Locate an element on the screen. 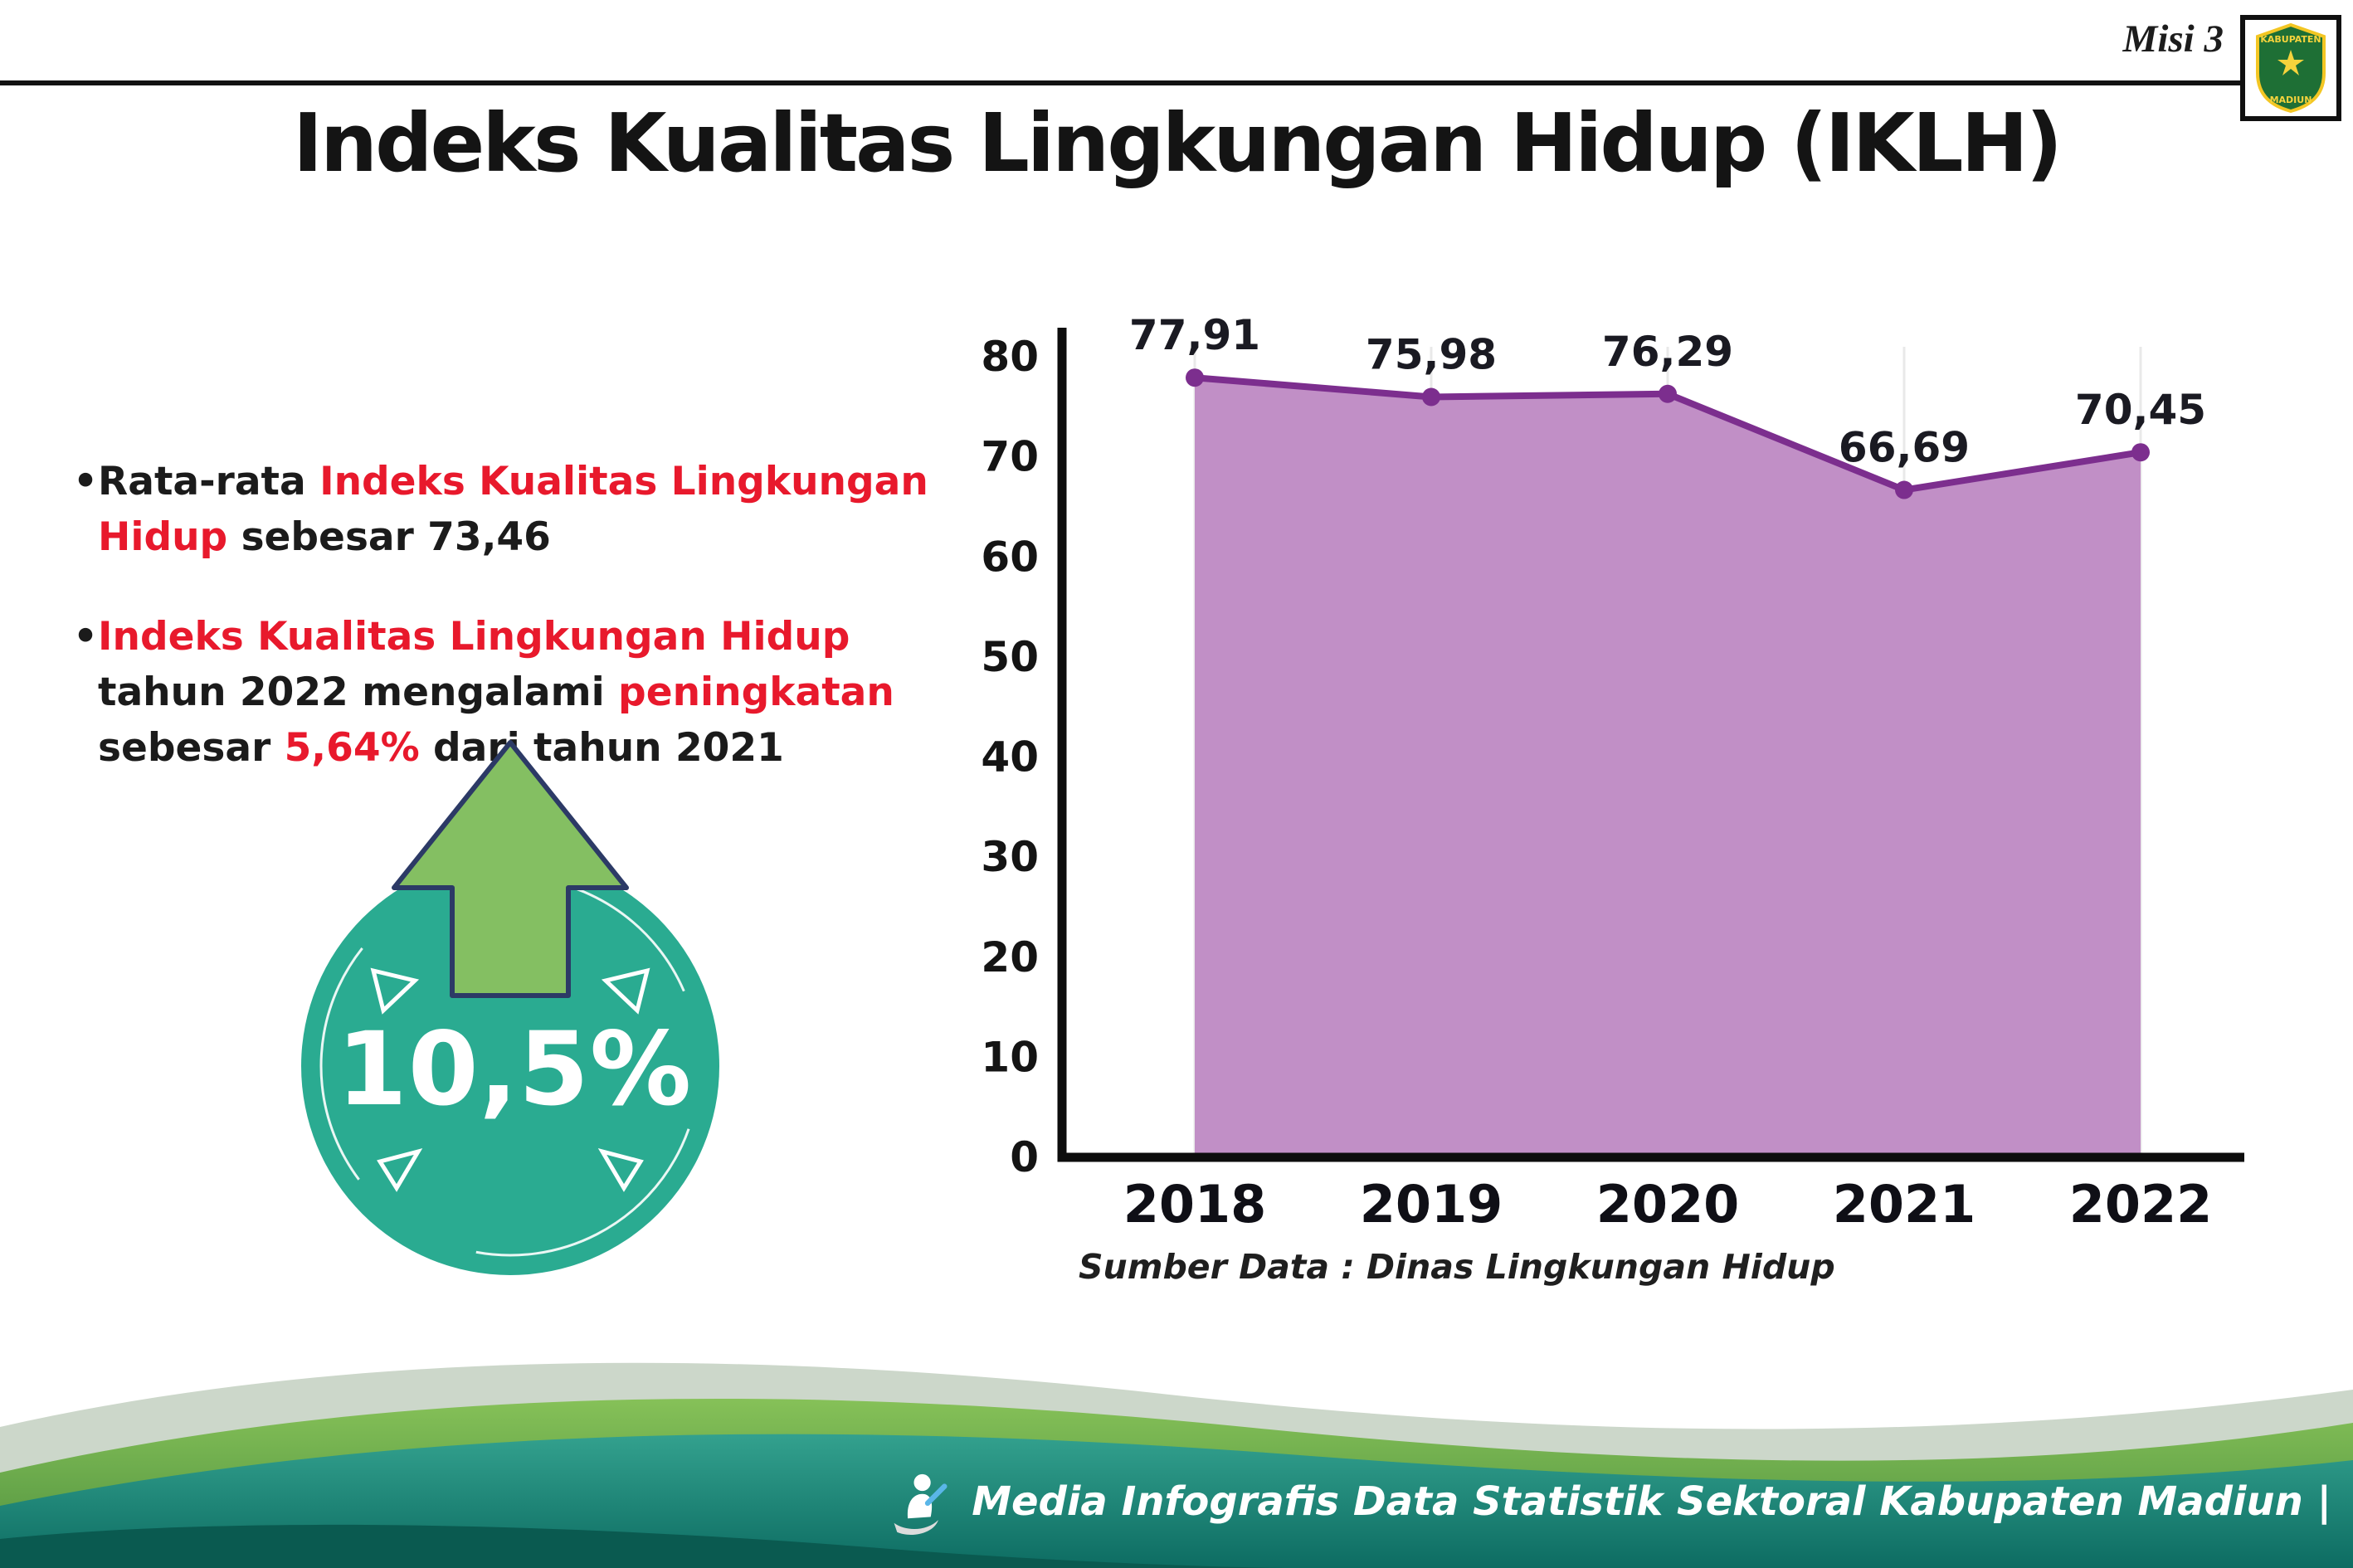 The image size is (2353, 1568). percentage-value: 10,5% is located at coordinates (514, 1069).